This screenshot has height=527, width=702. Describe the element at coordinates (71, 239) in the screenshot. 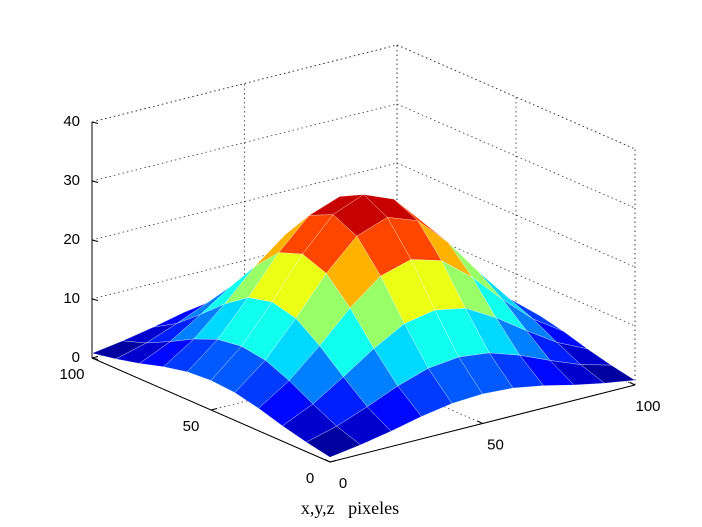

I see `z-tick-label: 20` at that location.